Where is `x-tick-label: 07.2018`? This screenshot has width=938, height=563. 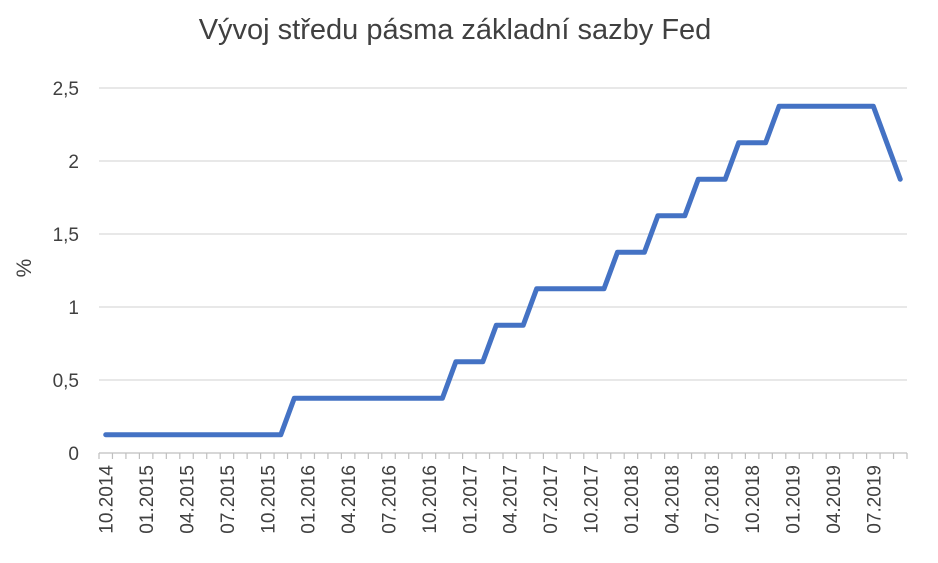
x-tick-label: 07.2018 is located at coordinates (713, 499).